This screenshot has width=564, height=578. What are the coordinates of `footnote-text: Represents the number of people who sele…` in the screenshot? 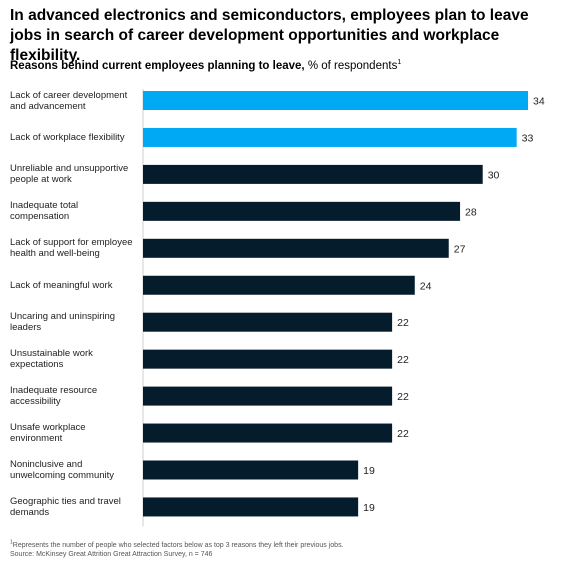 It's located at (178, 545).